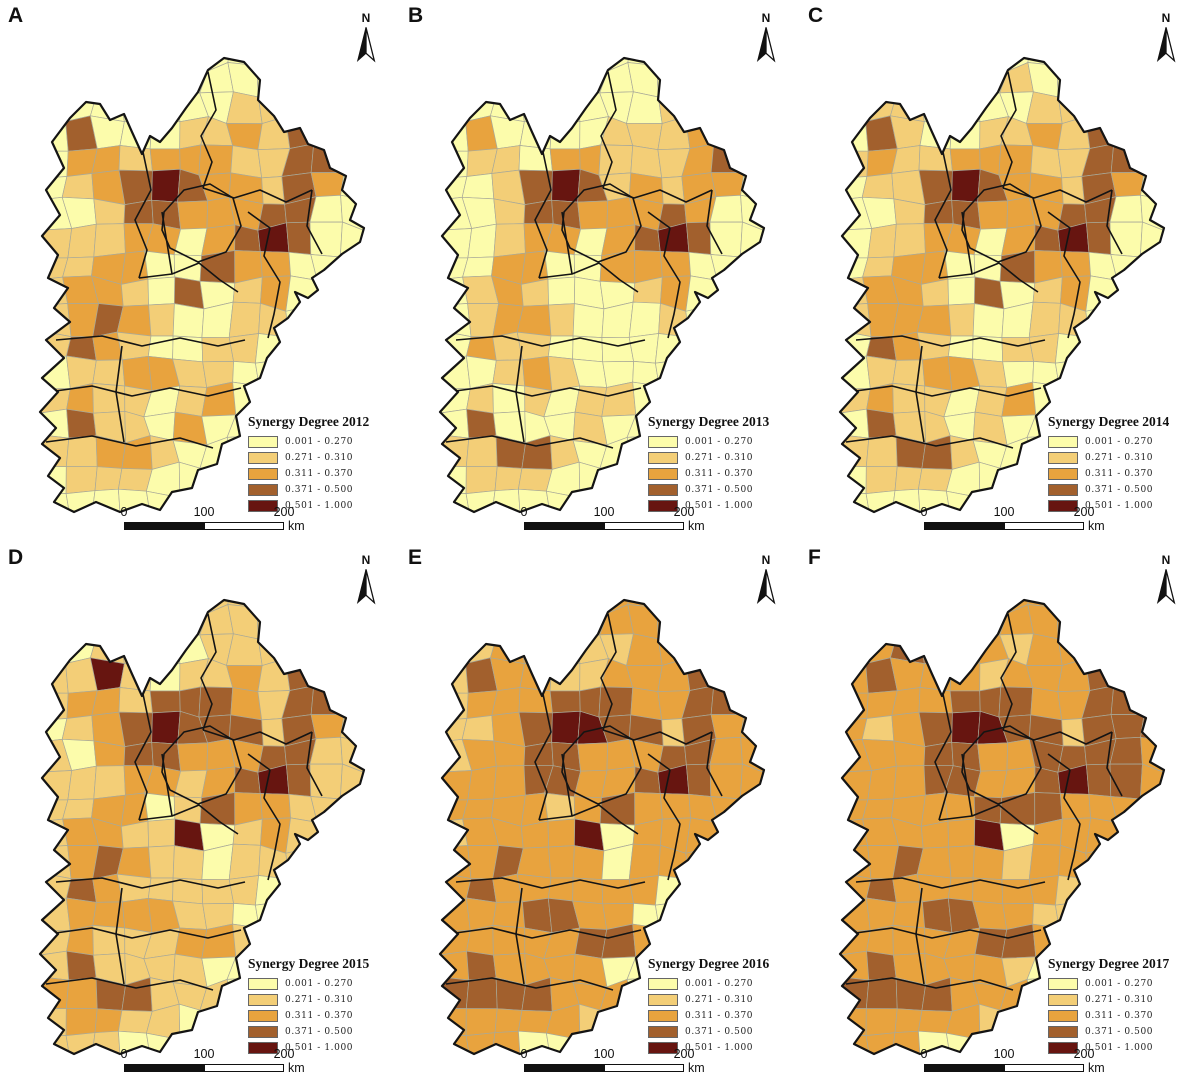 The image size is (1200, 1084). What do you see at coordinates (202, 827) in the screenshot?
I see `region-outline` at bounding box center [202, 827].